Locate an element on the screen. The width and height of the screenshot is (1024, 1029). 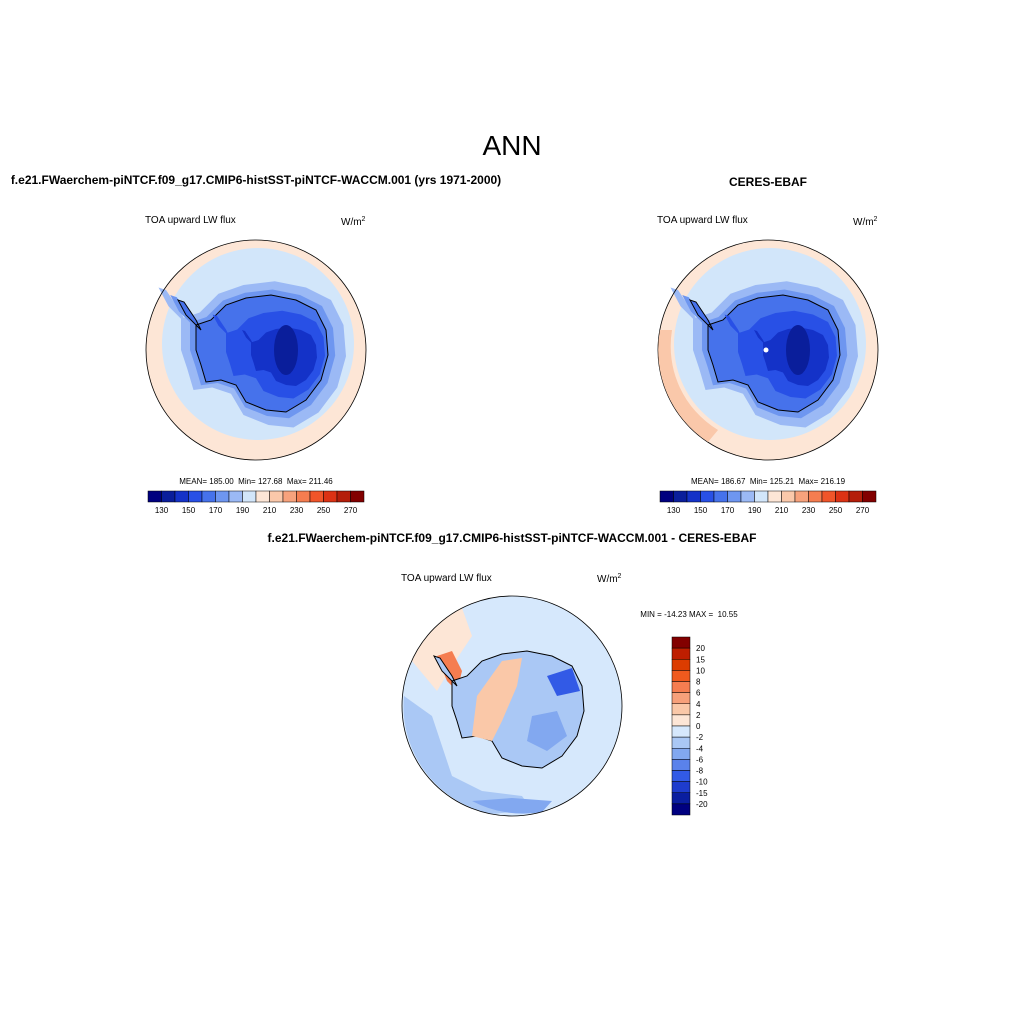
colorbar-label: -2 is located at coordinates (700, 737).